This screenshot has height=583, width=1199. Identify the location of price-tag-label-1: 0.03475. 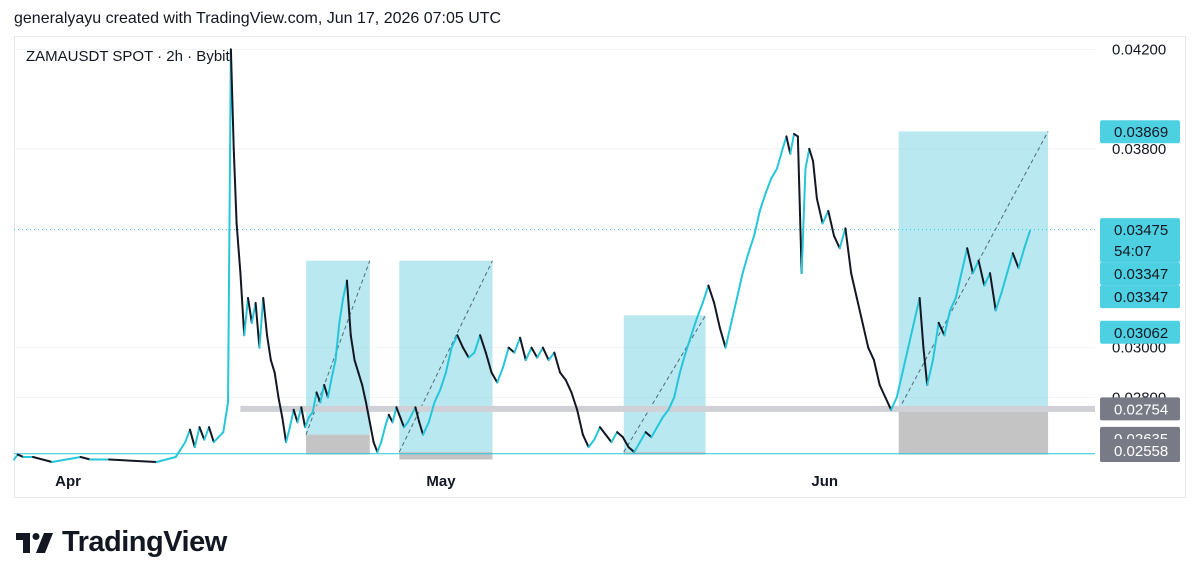
(1141, 230).